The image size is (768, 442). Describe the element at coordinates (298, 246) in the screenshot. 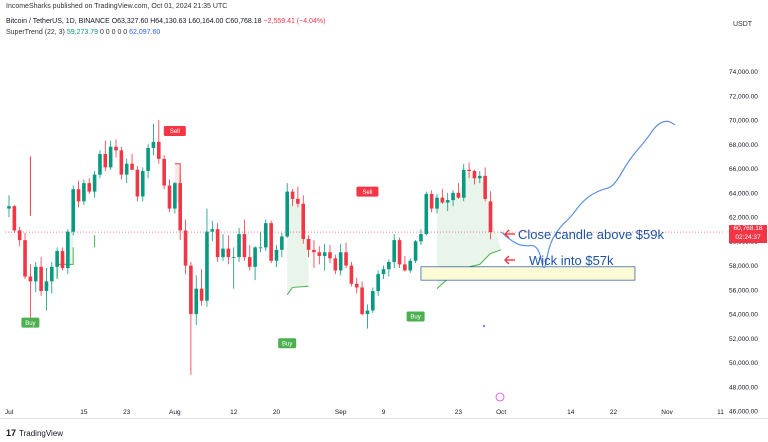

I see `supertrend-green-fill` at that location.